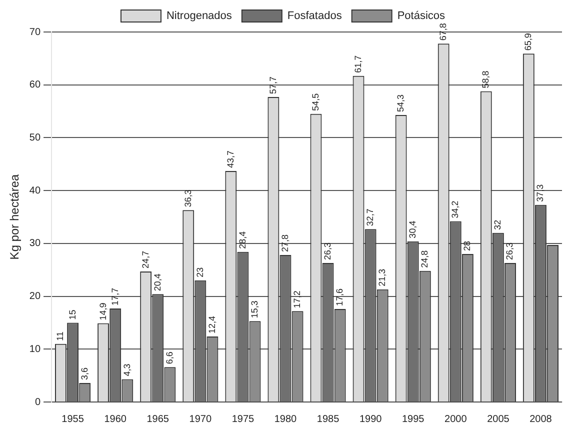 The height and width of the screenshot is (428, 570). I want to click on x-tick-label: 1985, so click(328, 419).